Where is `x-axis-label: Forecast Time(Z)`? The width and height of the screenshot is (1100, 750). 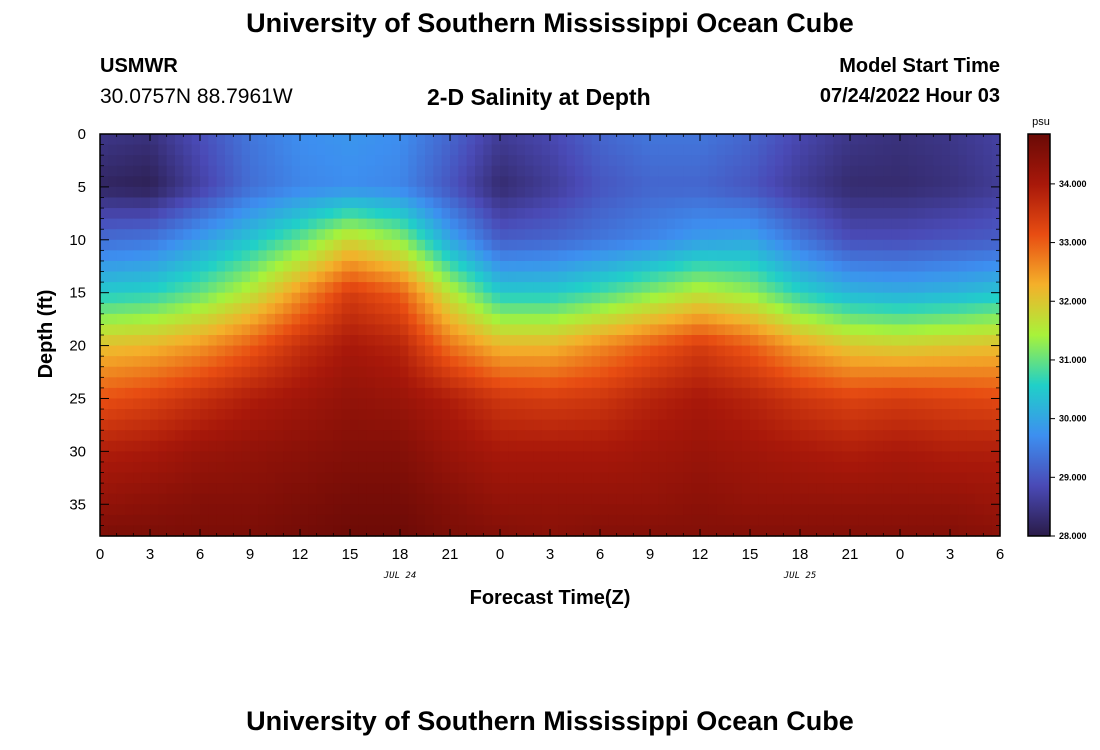 x-axis-label: Forecast Time(Z) is located at coordinates (550, 598).